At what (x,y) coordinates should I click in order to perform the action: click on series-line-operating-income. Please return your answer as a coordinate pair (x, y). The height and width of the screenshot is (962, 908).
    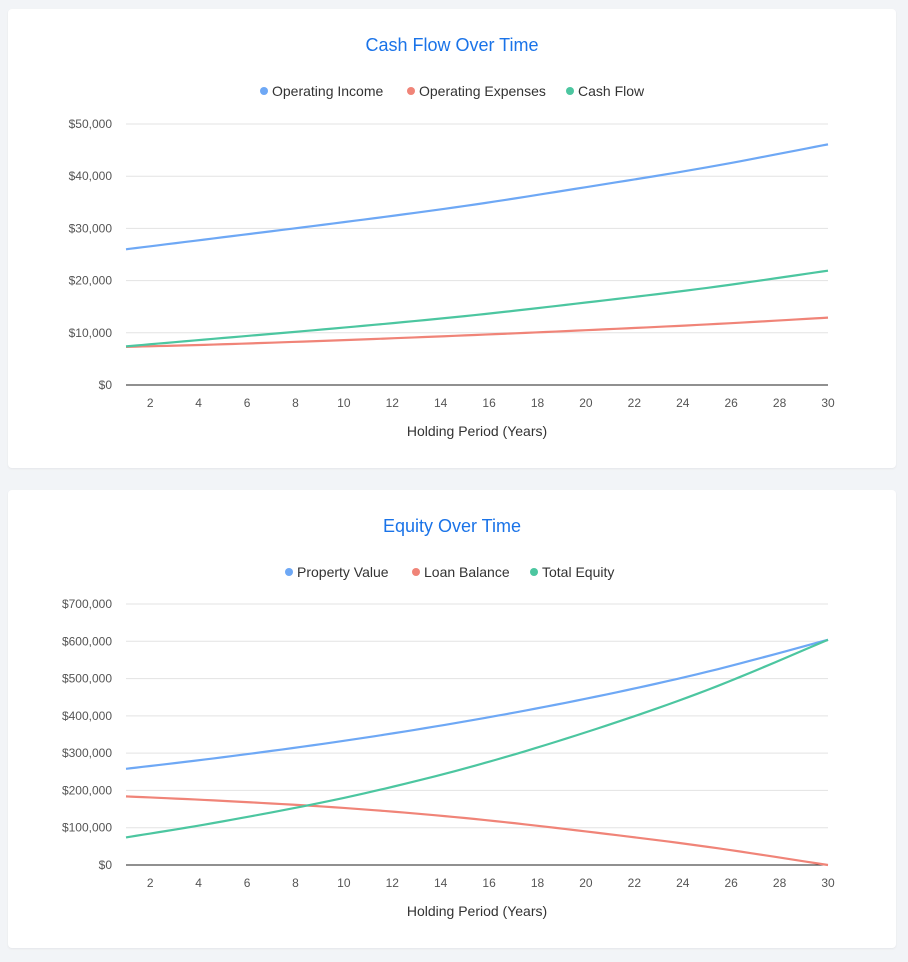
    Looking at the image, I should click on (477, 197).